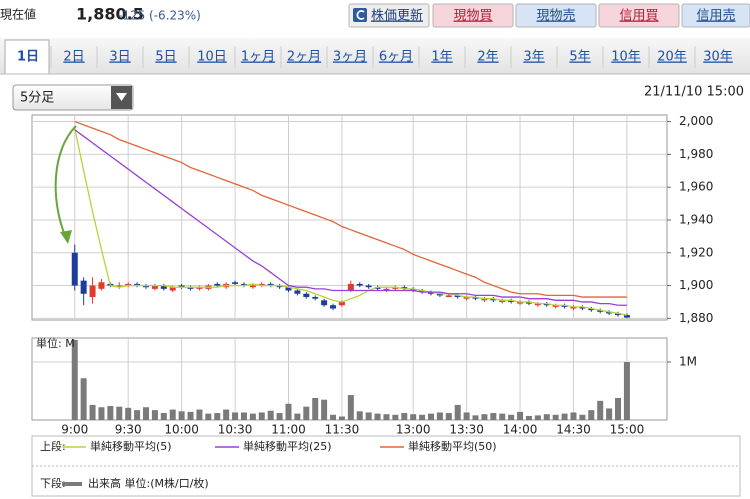 Image resolution: width=750 pixels, height=499 pixels. I want to click on tab: 6ヶ月, so click(396, 57).